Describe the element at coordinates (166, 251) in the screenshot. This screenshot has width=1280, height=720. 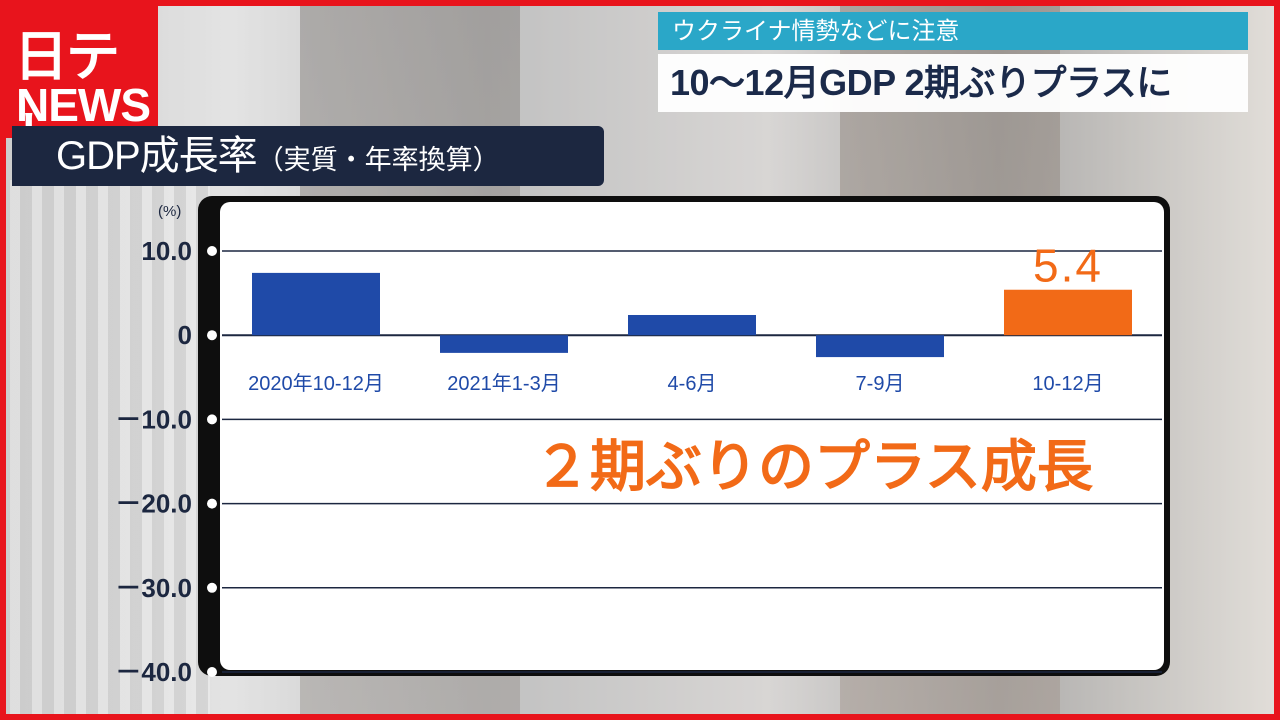
I see `ytick-label: 10.0` at that location.